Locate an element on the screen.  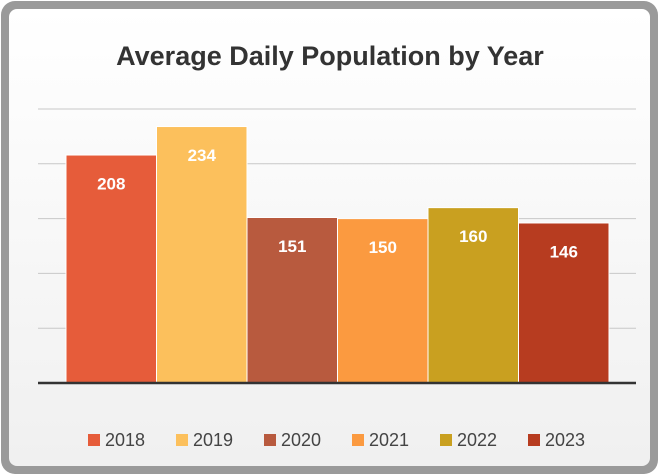
data-label: 146 is located at coordinates (564, 251).